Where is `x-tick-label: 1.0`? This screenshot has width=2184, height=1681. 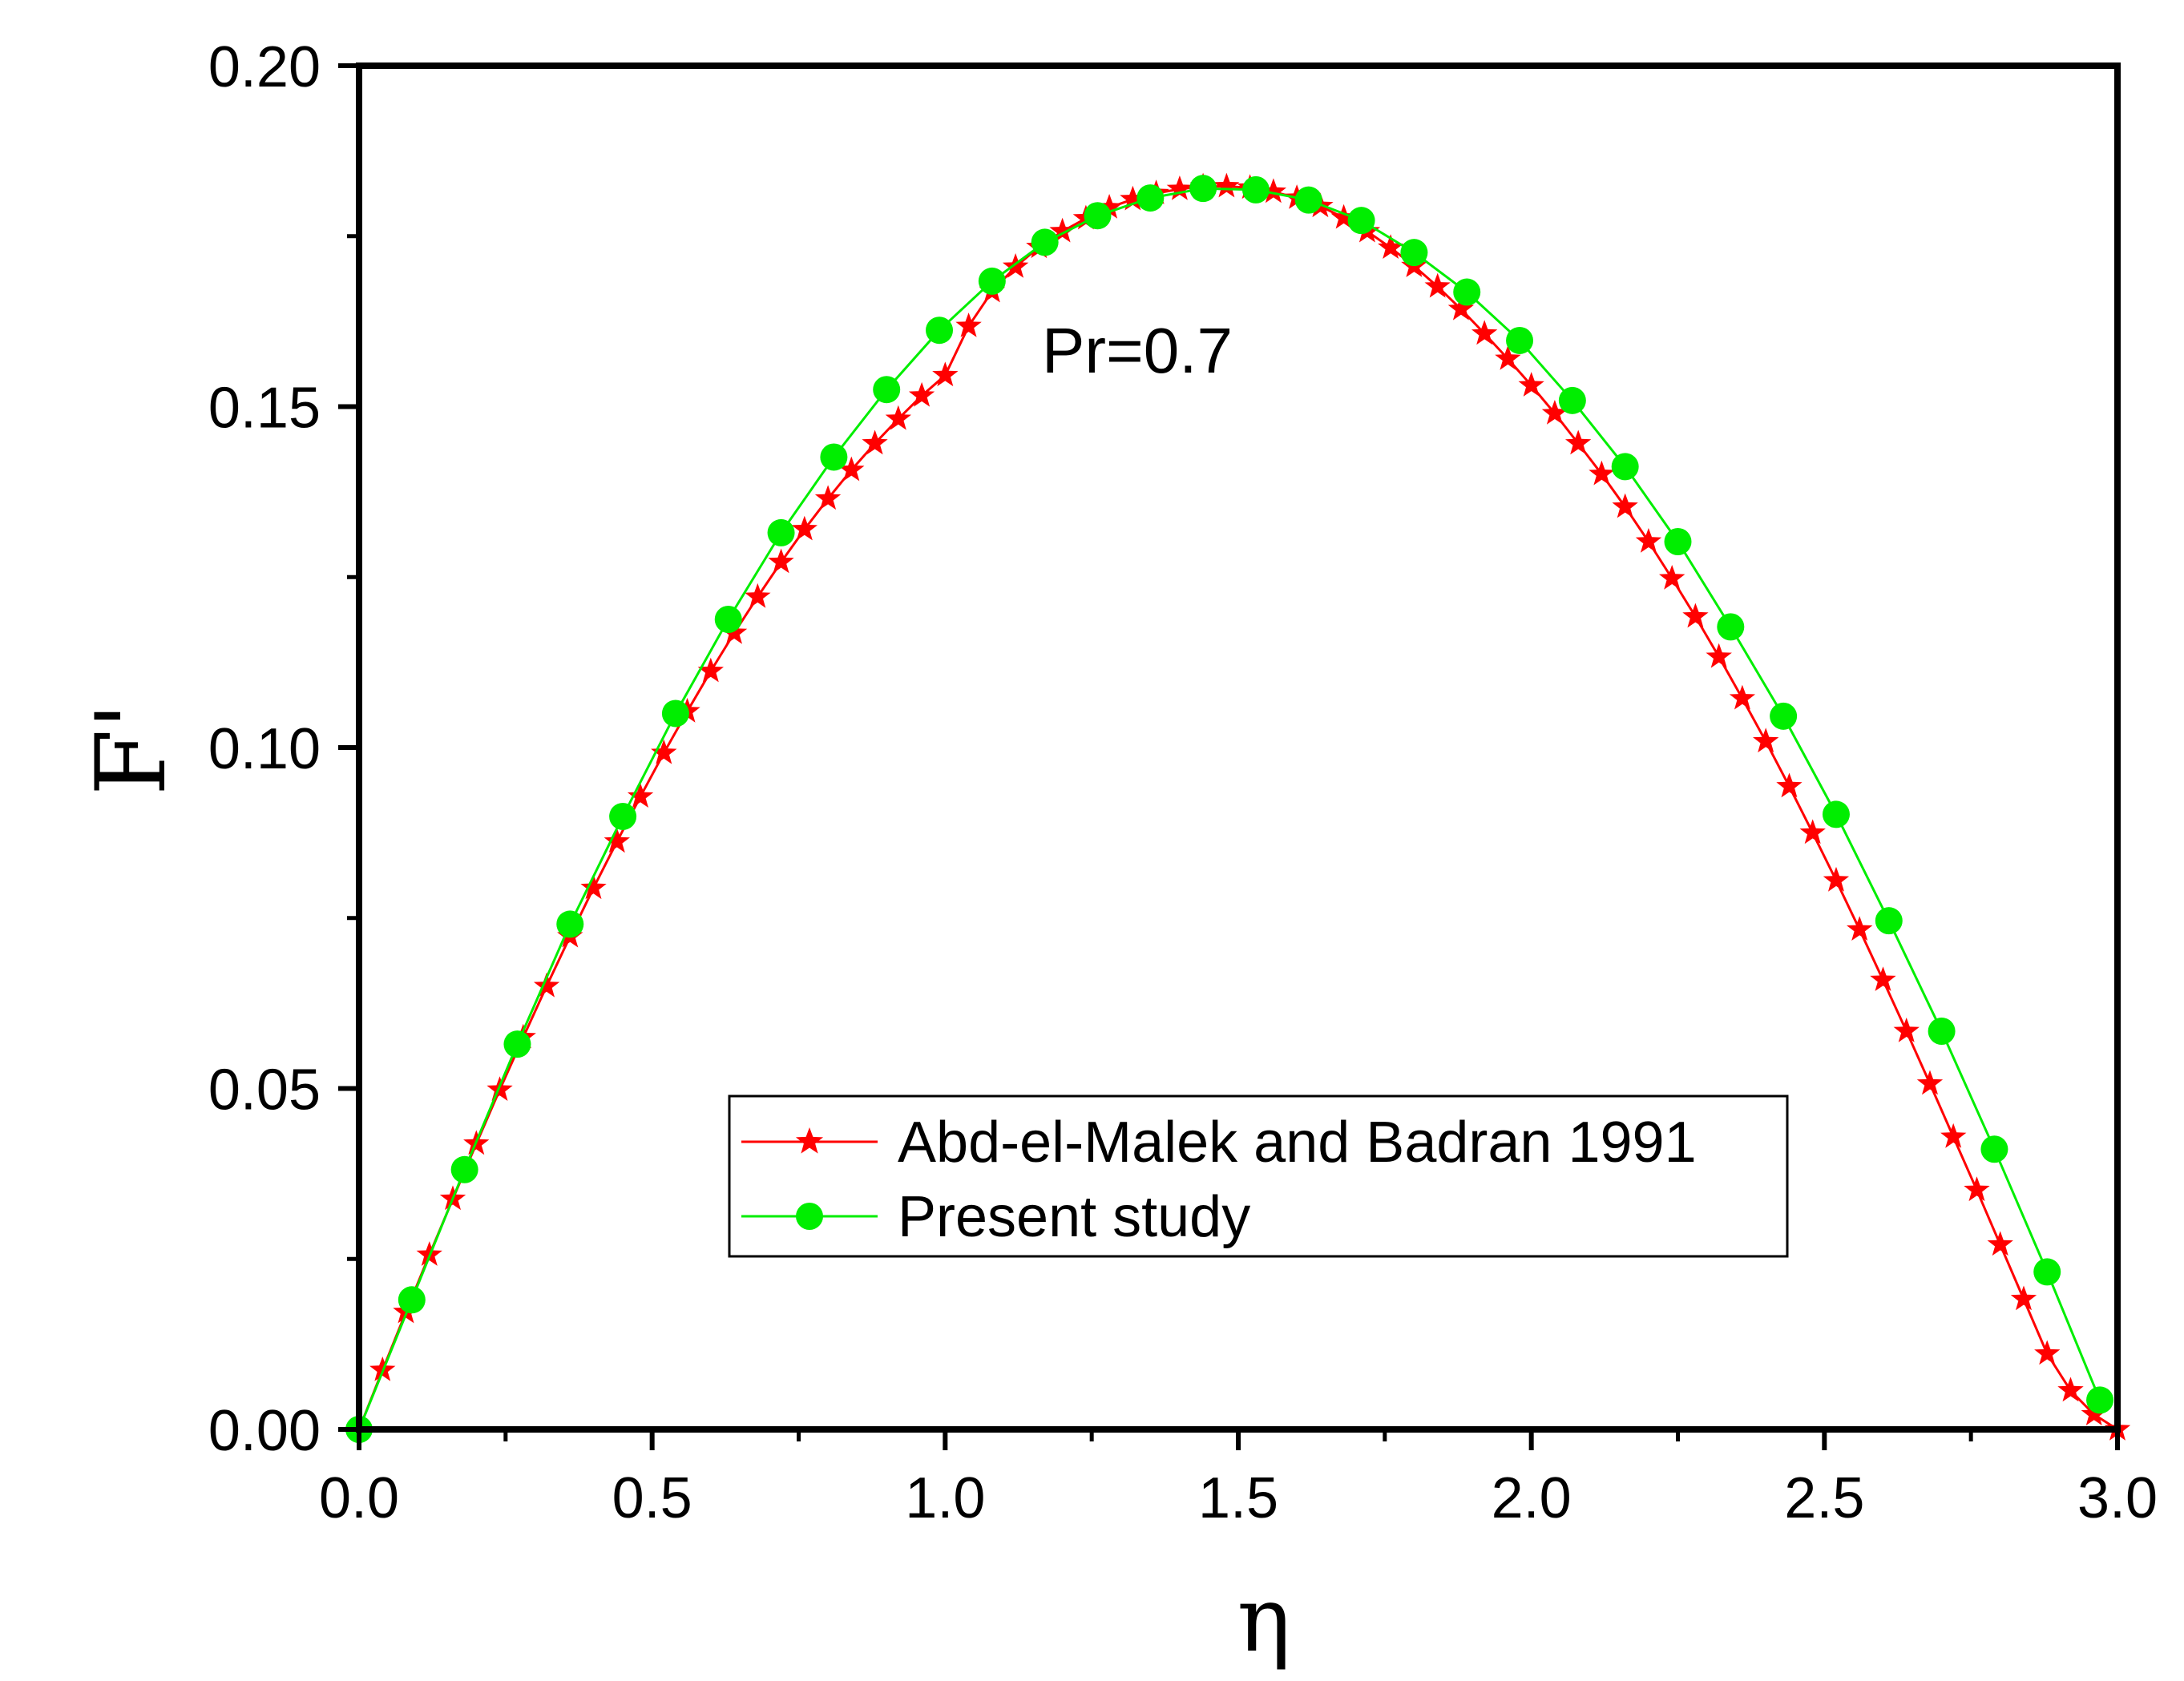 x-tick-label: 1.0 is located at coordinates (945, 1498).